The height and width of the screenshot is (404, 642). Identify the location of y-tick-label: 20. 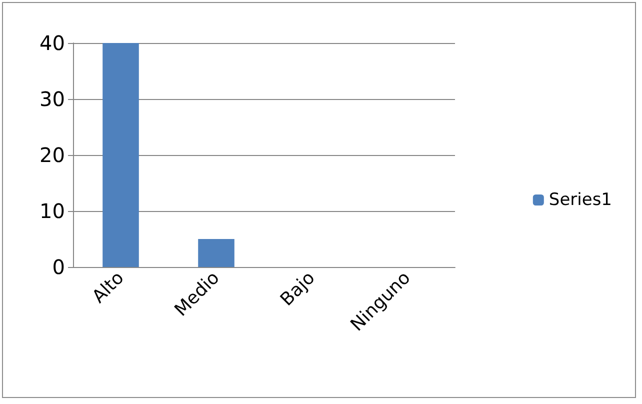
(52, 155).